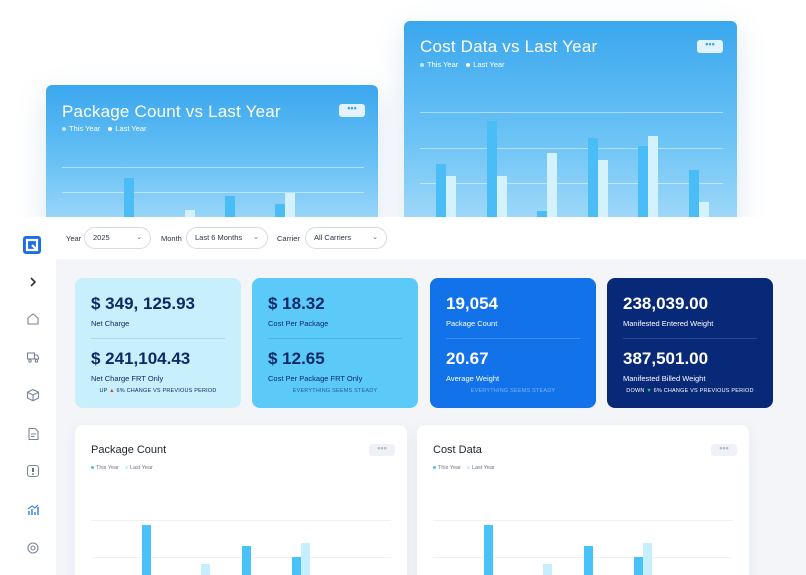  What do you see at coordinates (103, 391) in the screenshot?
I see `kpi-footer-pre: UP` at bounding box center [103, 391].